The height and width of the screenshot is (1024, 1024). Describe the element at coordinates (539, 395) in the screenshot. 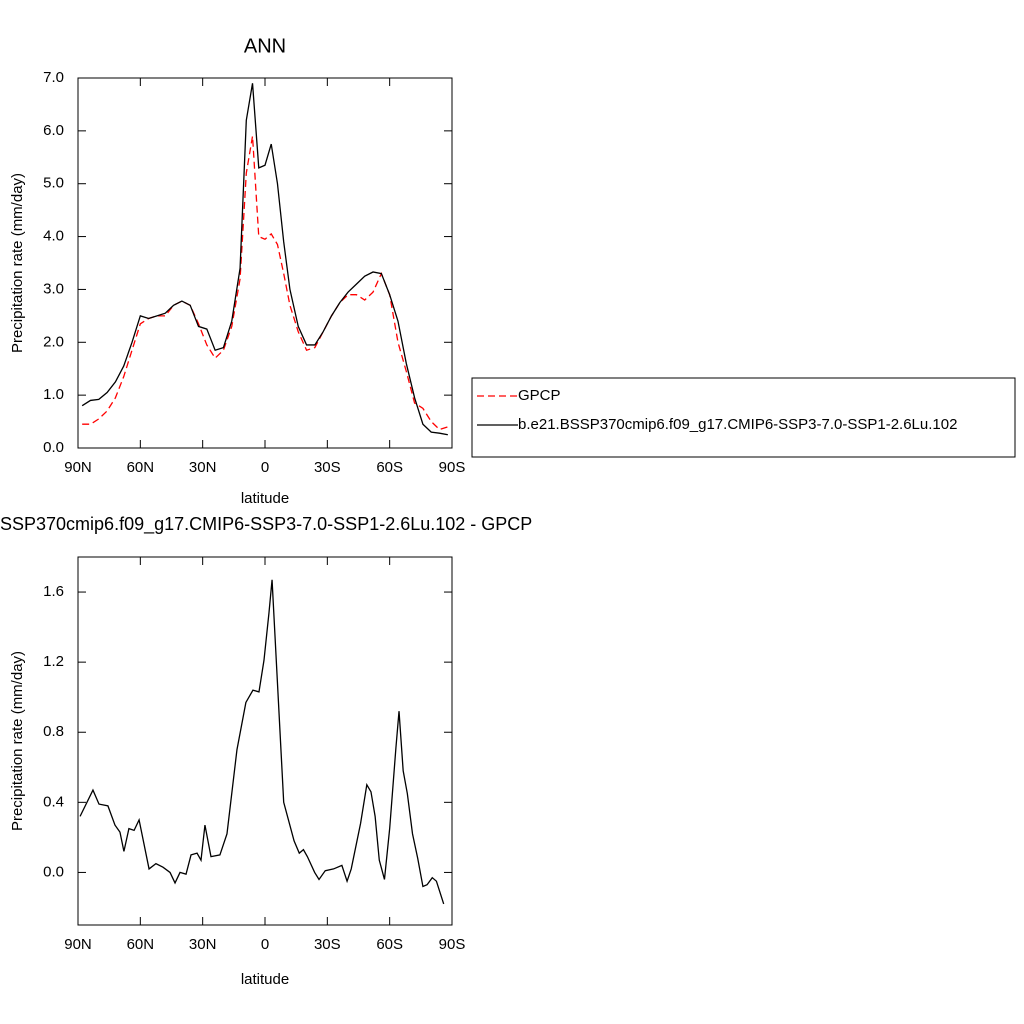

I see `legend-label: GPCP` at that location.